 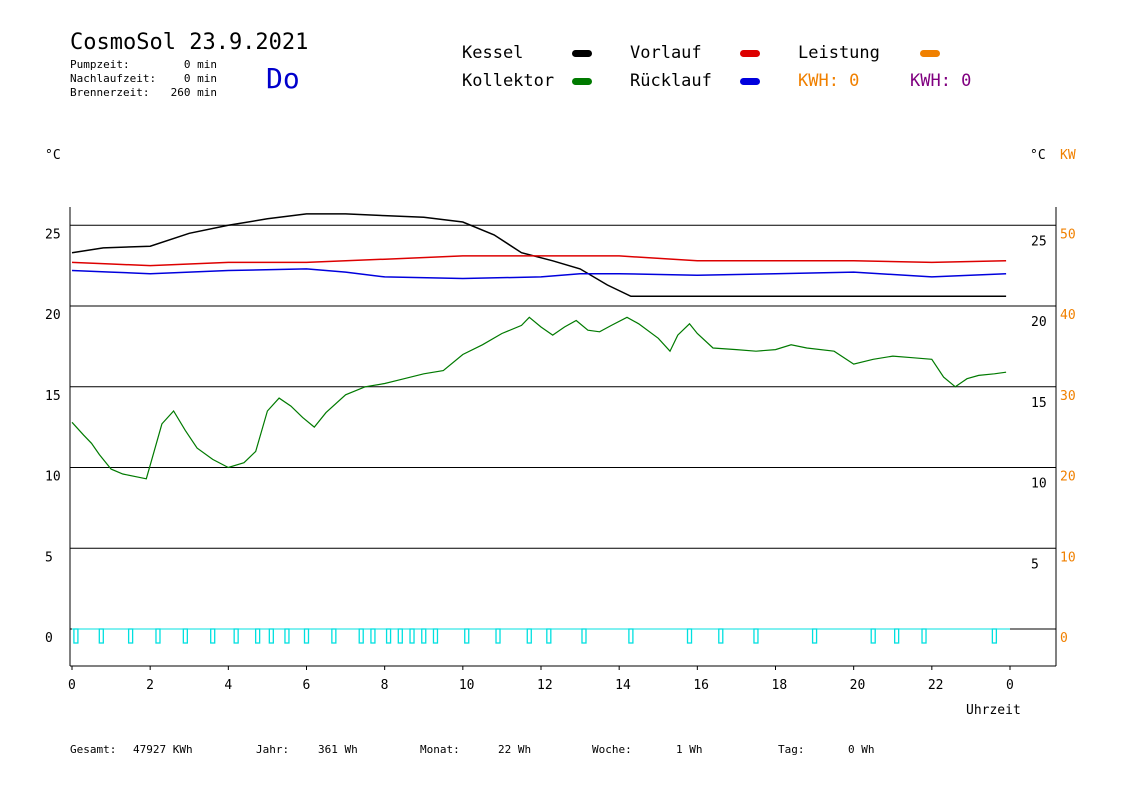 What do you see at coordinates (1068, 315) in the screenshot?
I see `y-tick-right-kw: 40` at bounding box center [1068, 315].